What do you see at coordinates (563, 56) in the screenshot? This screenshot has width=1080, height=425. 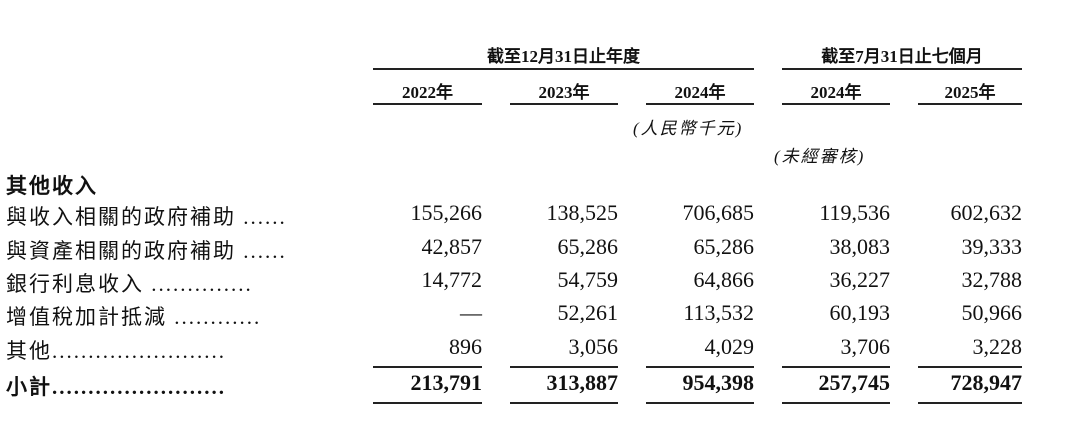 I see `group-header-fiscal-year: 截至12月31日止年度` at bounding box center [563, 56].